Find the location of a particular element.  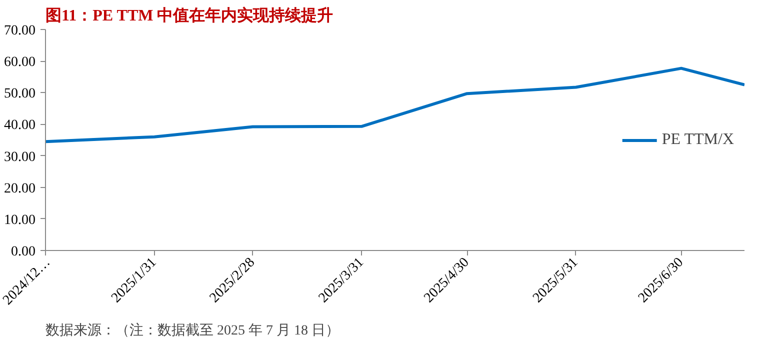

chart-title: 图11：PE TTM 中值在年内实现持续提升 is located at coordinates (190, 15).